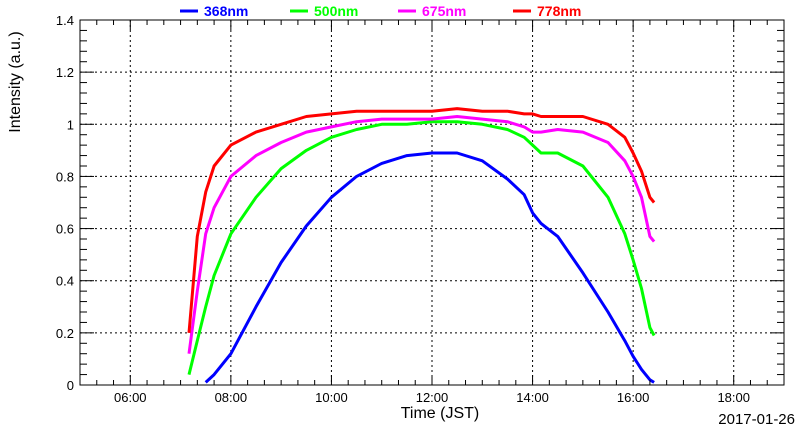  Describe the element at coordinates (15, 81) in the screenshot. I see `y-axis-title: Intensity (a.u.)` at that location.